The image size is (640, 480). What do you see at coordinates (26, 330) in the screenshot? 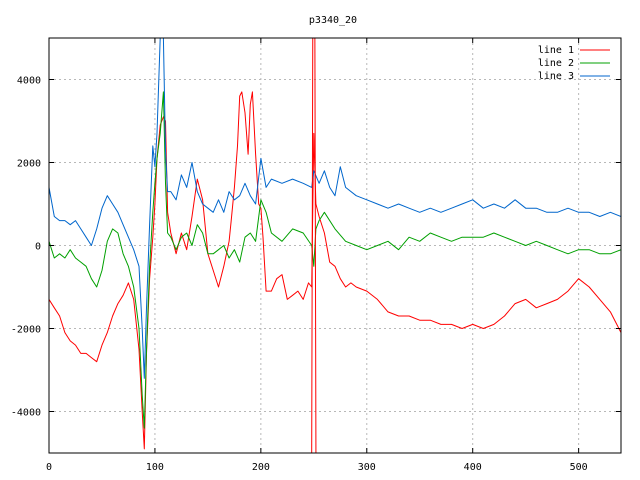
I see `y-tick-label: -2000` at bounding box center [26, 330].